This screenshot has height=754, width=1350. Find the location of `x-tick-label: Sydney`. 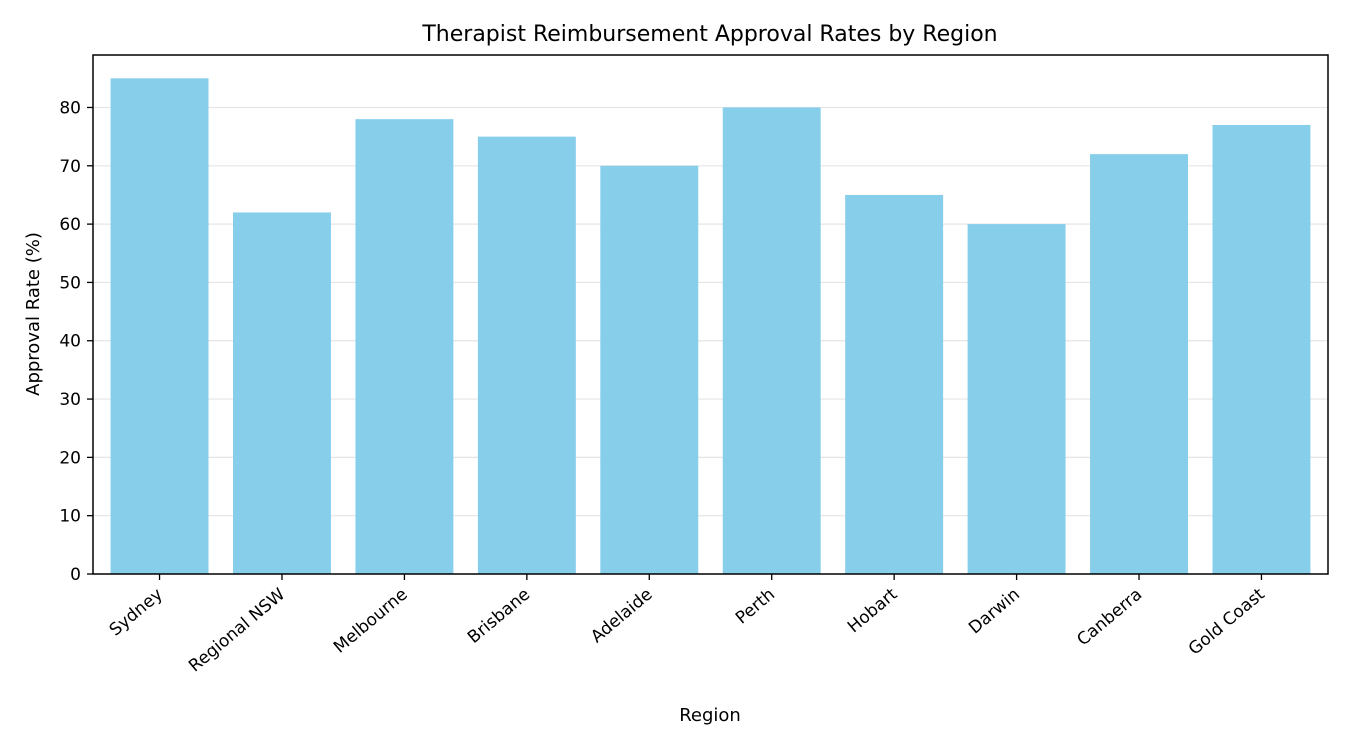

x-tick-label: Sydney is located at coordinates (136, 613).